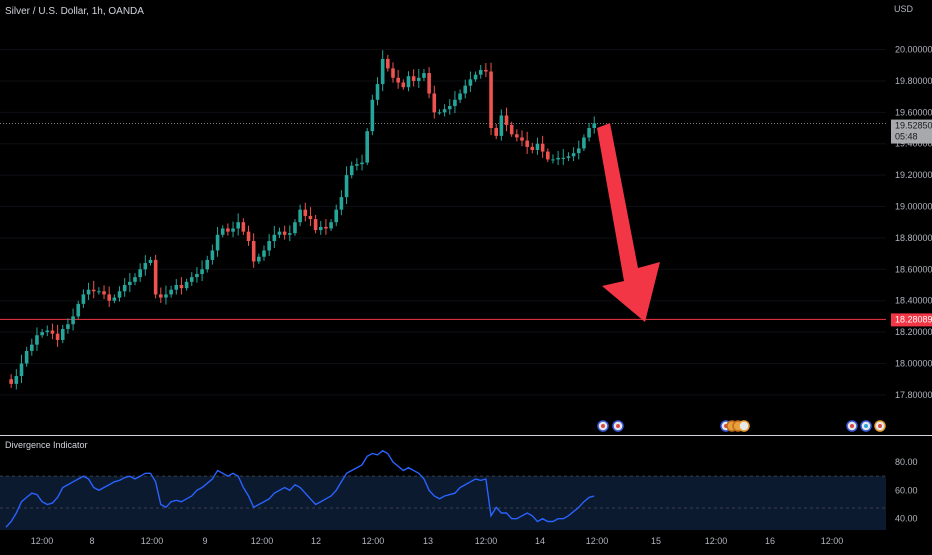 The height and width of the screenshot is (555, 932). I want to click on time-tick-label: 12, so click(316, 541).